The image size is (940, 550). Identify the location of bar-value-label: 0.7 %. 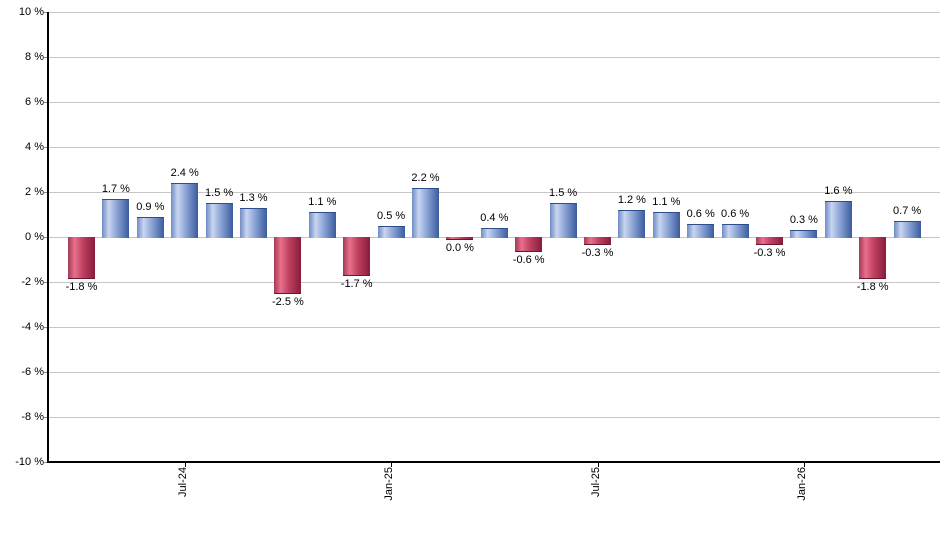
(907, 211).